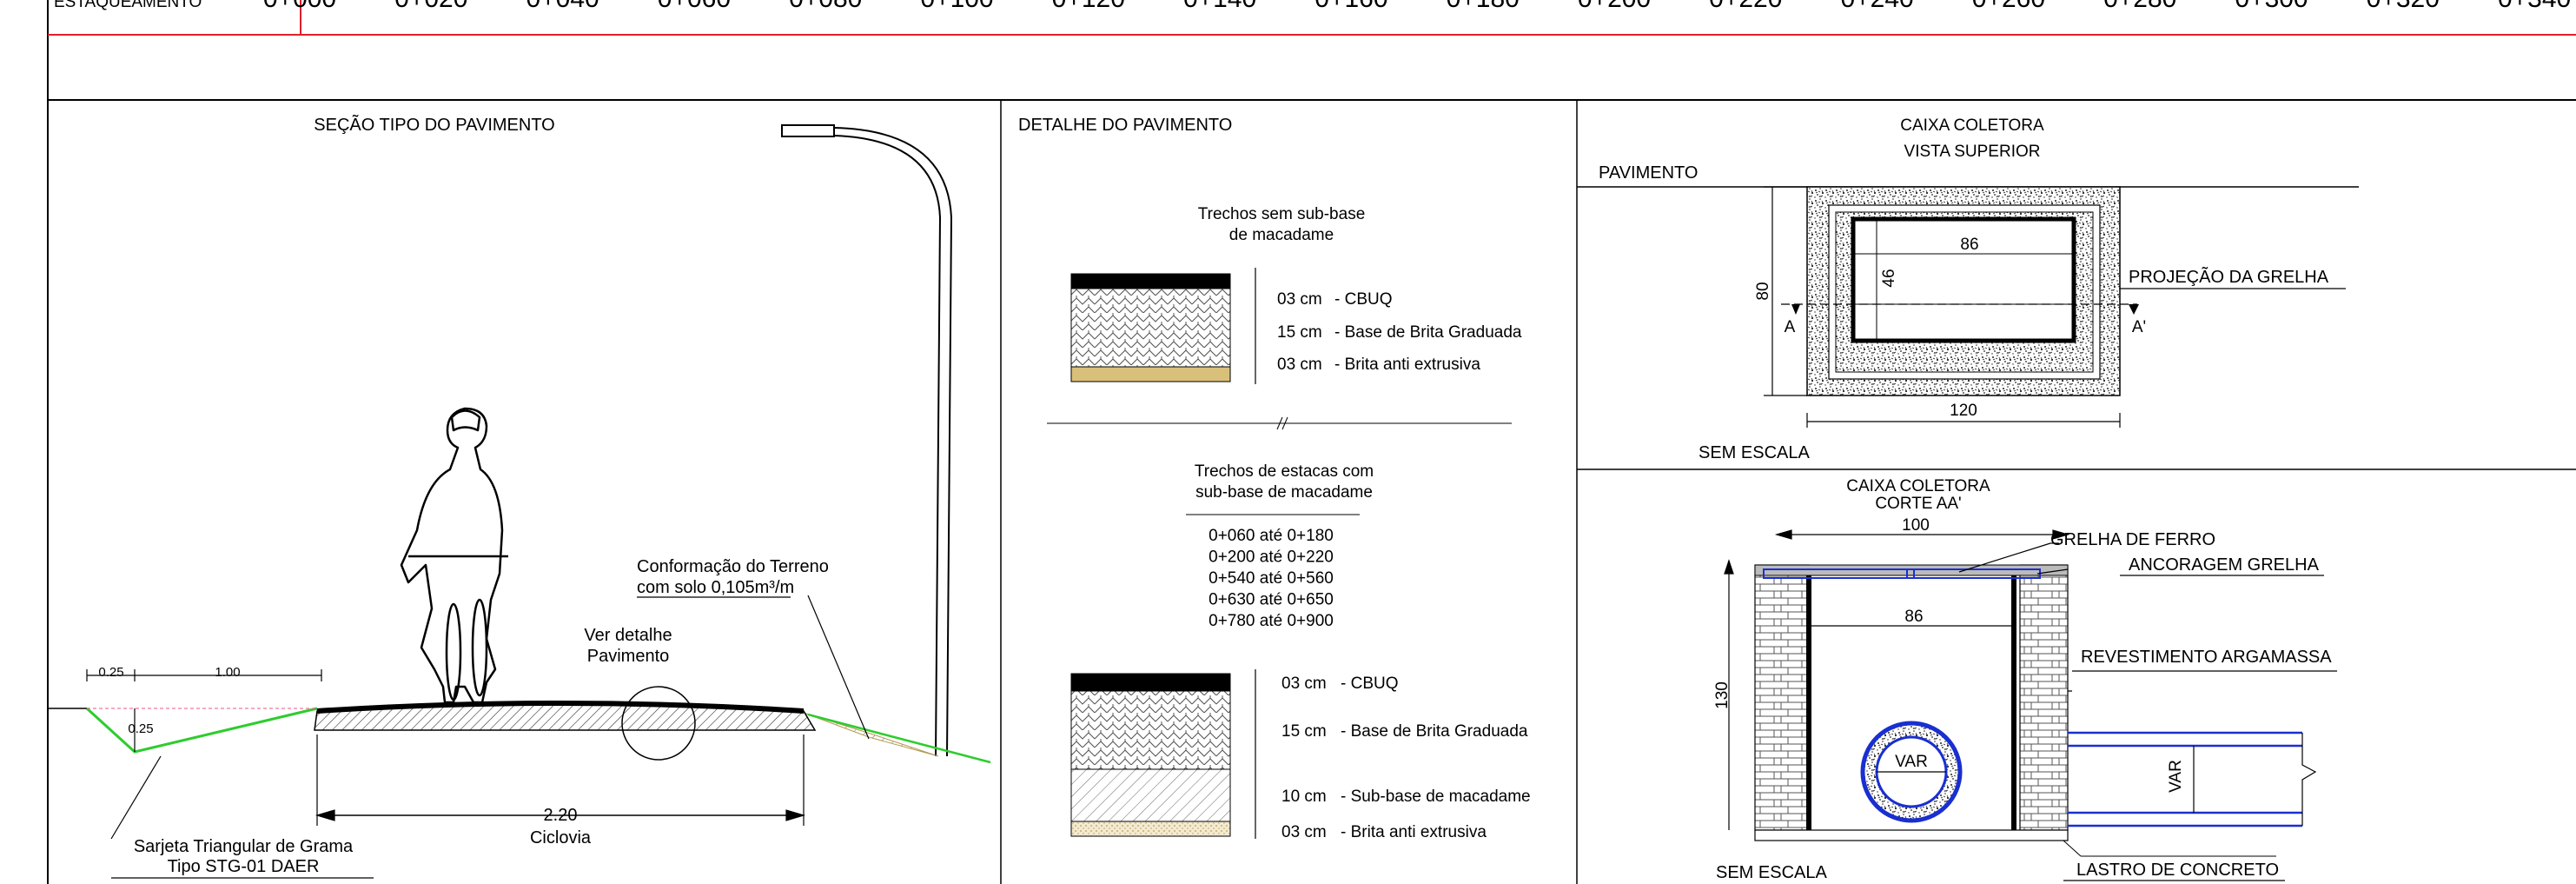 Image resolution: width=2576 pixels, height=884 pixels. Describe the element at coordinates (1281, 235) in the screenshot. I see `sem-sub-line2: de macadame` at that location.